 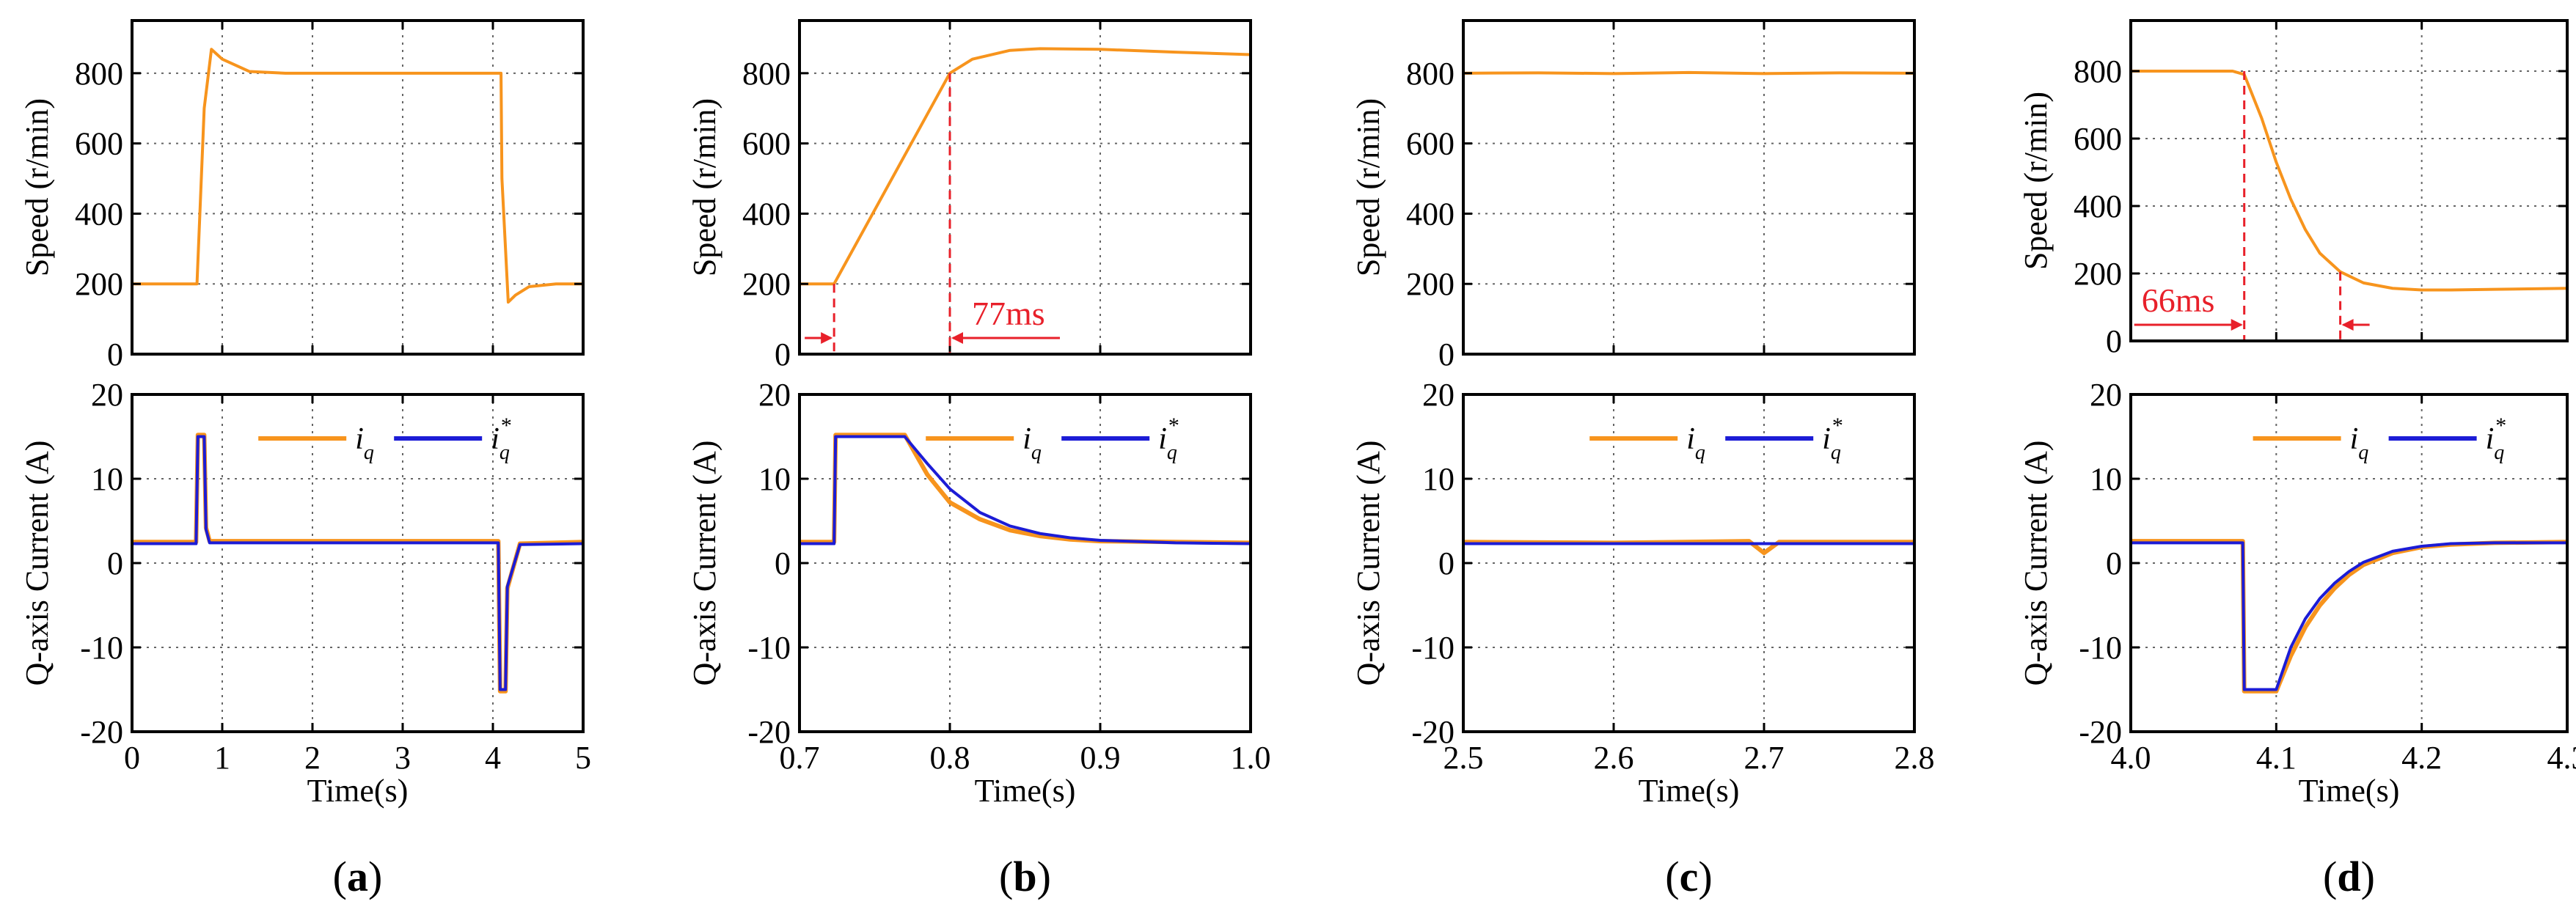 What do you see at coordinates (2276, 758) in the screenshot?
I see `x-tick-label: 4.1` at bounding box center [2276, 758].